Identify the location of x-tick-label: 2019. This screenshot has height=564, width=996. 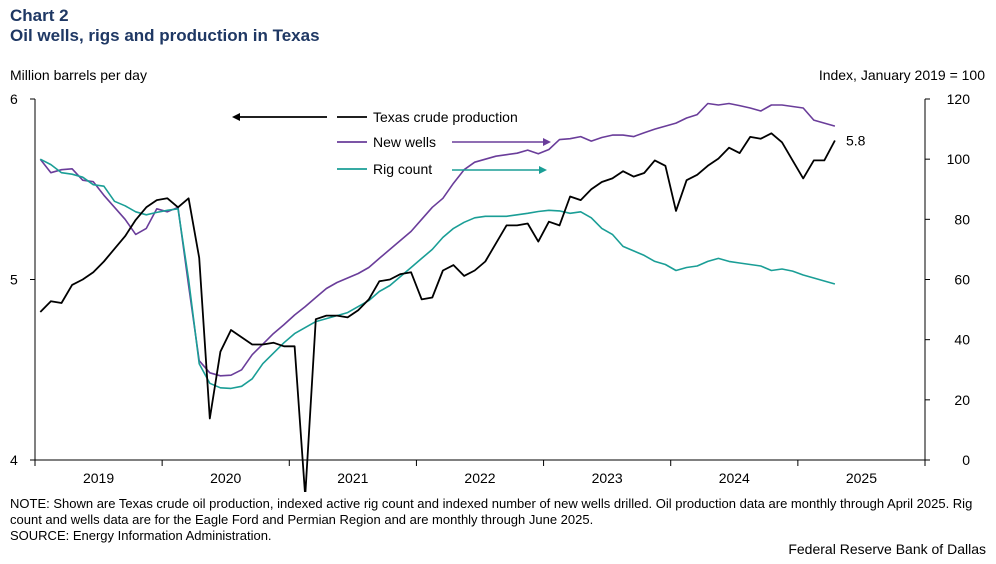
(98, 478).